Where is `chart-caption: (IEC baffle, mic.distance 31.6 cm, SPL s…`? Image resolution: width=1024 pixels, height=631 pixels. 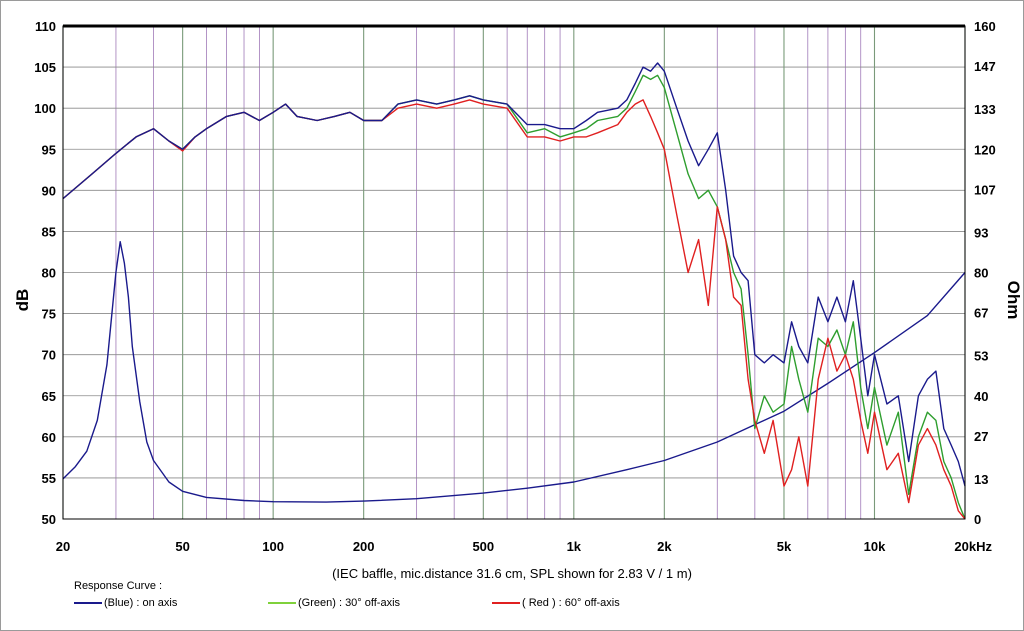 chart-caption: (IEC baffle, mic.distance 31.6 cm, SPL s… is located at coordinates (512, 573).